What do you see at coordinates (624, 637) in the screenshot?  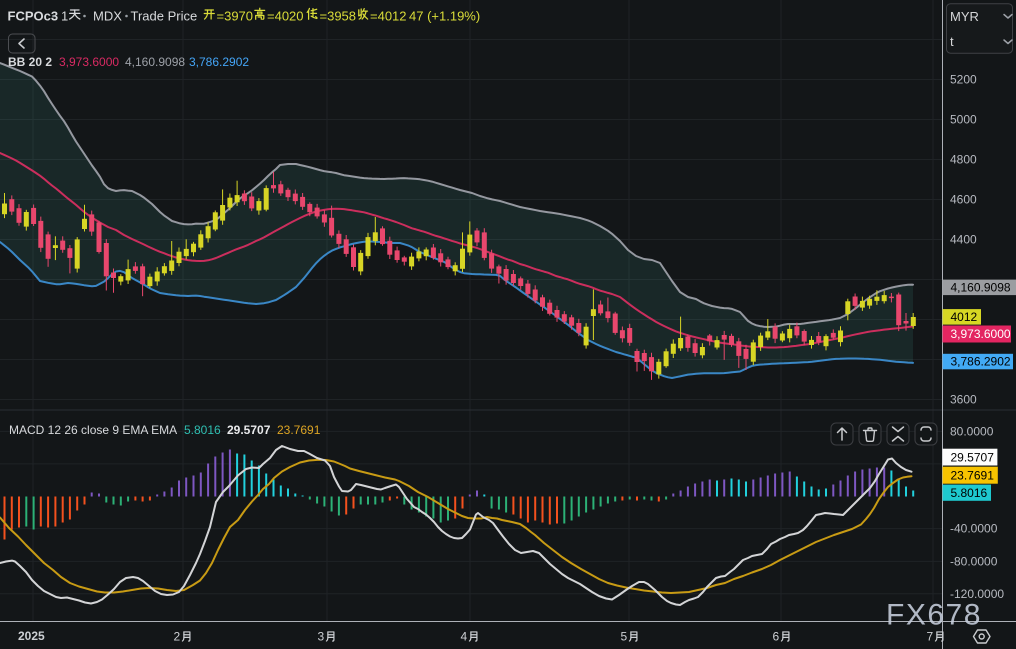 I see `svg-text: 5` at bounding box center [624, 637].